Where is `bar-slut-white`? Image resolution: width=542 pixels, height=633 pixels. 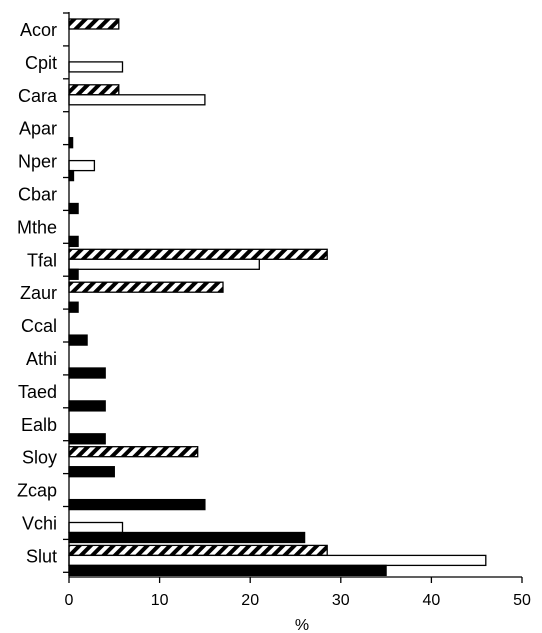
bar-slut-white is located at coordinates (277, 560).